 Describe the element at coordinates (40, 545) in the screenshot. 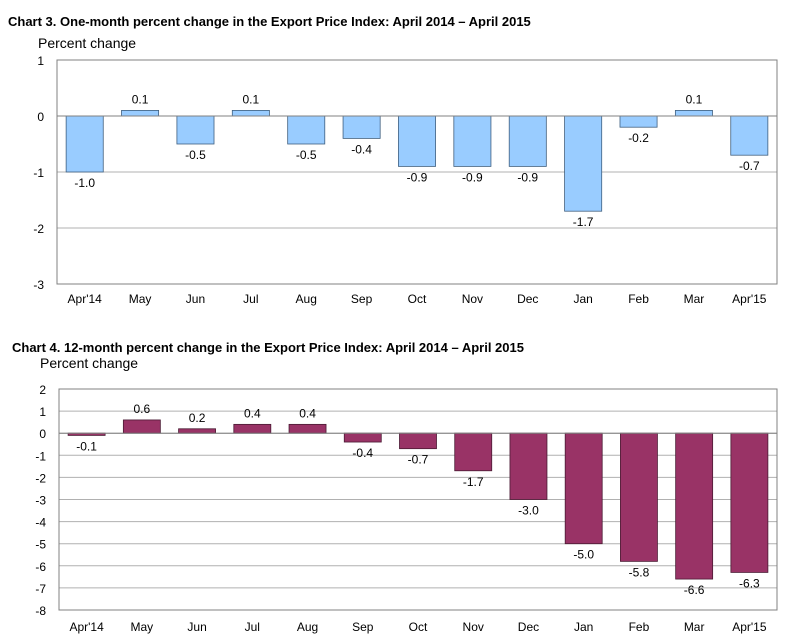

I see `y-tick-label: -5` at that location.